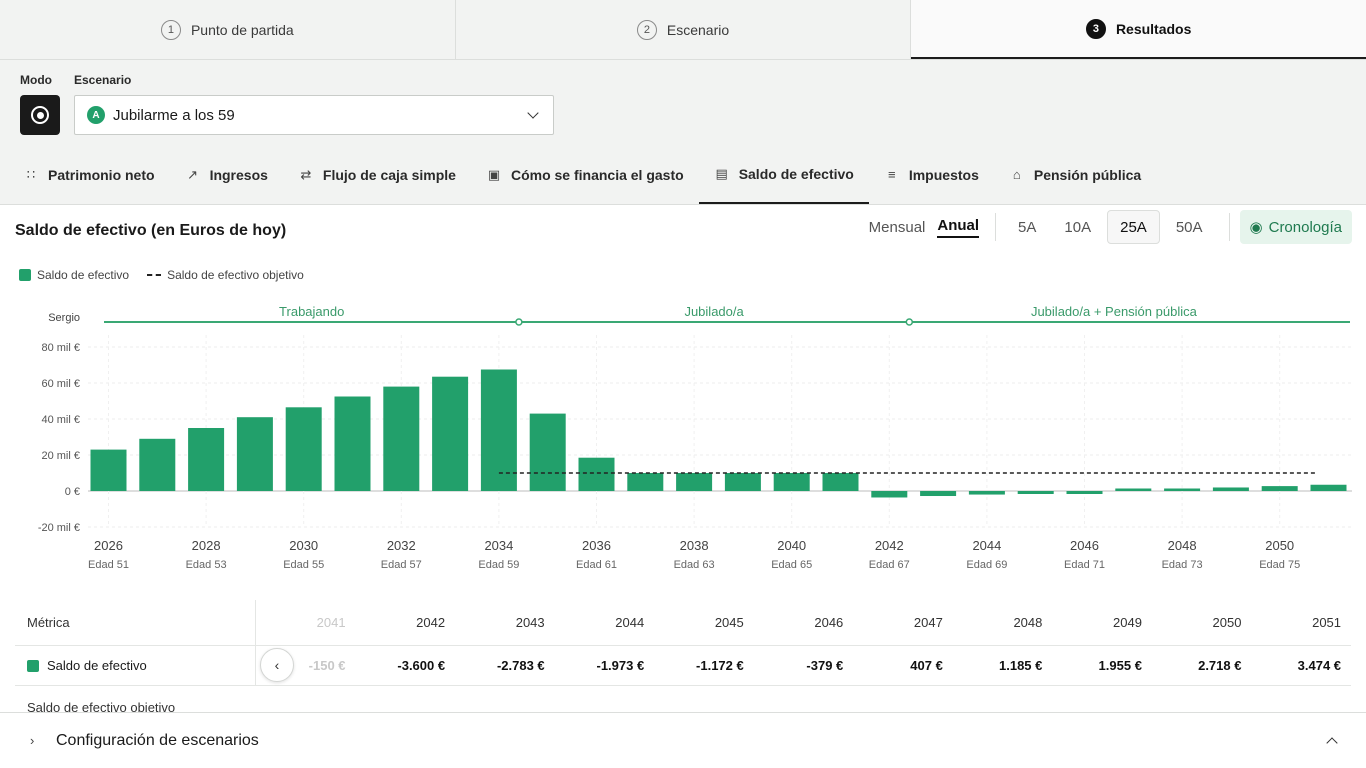 The image size is (1366, 768). What do you see at coordinates (33, 665) in the screenshot?
I see `row-swatch` at bounding box center [33, 665].